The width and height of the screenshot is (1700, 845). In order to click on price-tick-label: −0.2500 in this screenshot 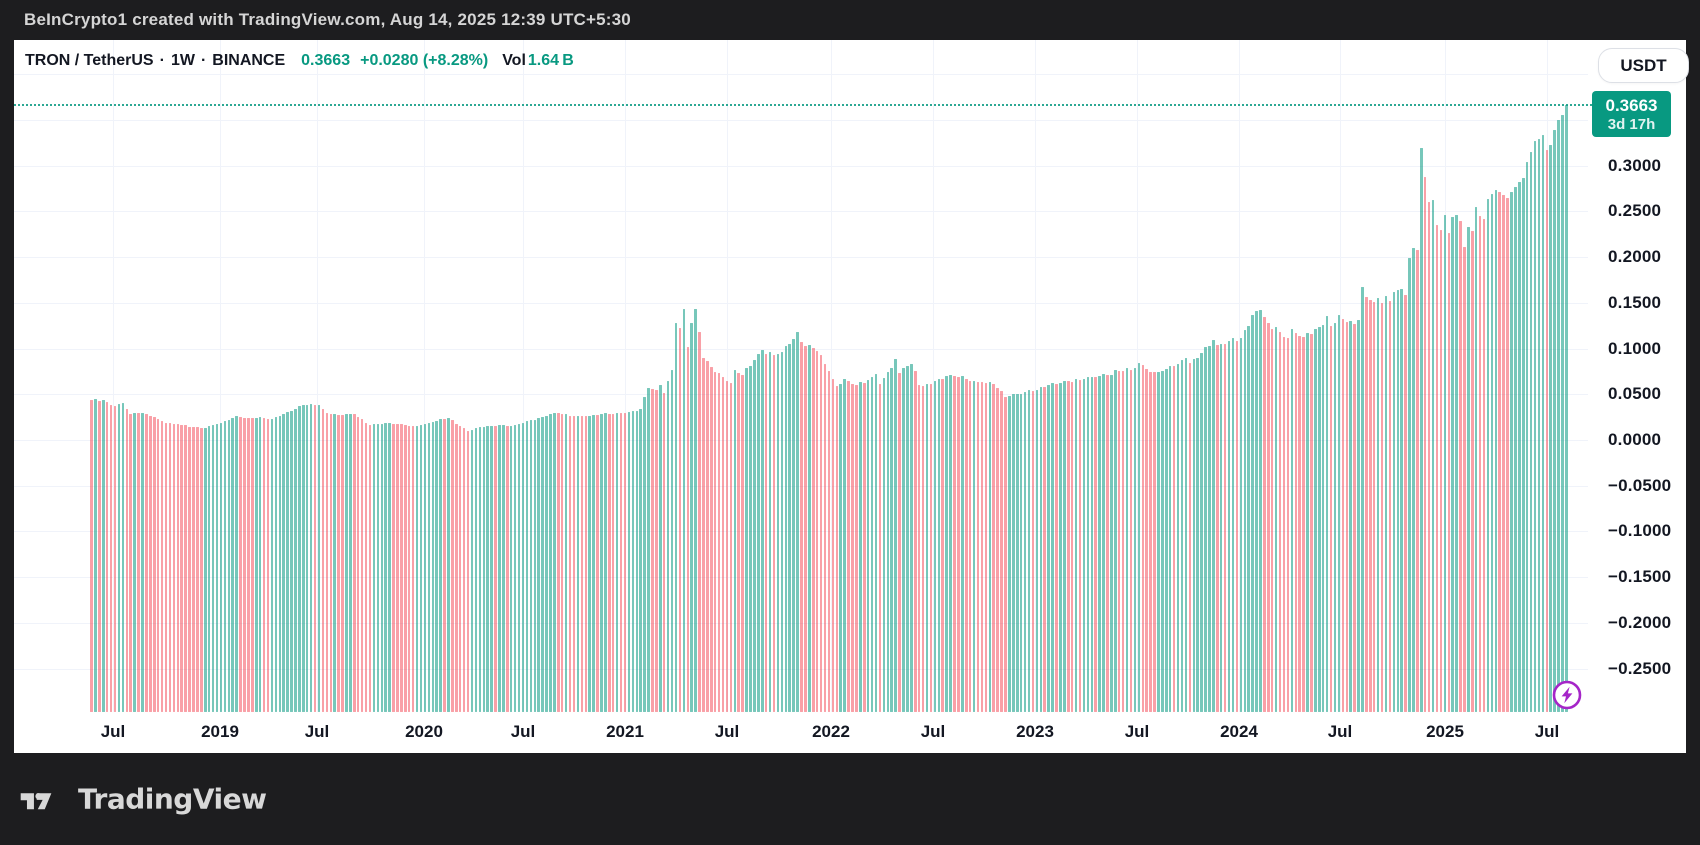, I will do `click(1640, 668)`.